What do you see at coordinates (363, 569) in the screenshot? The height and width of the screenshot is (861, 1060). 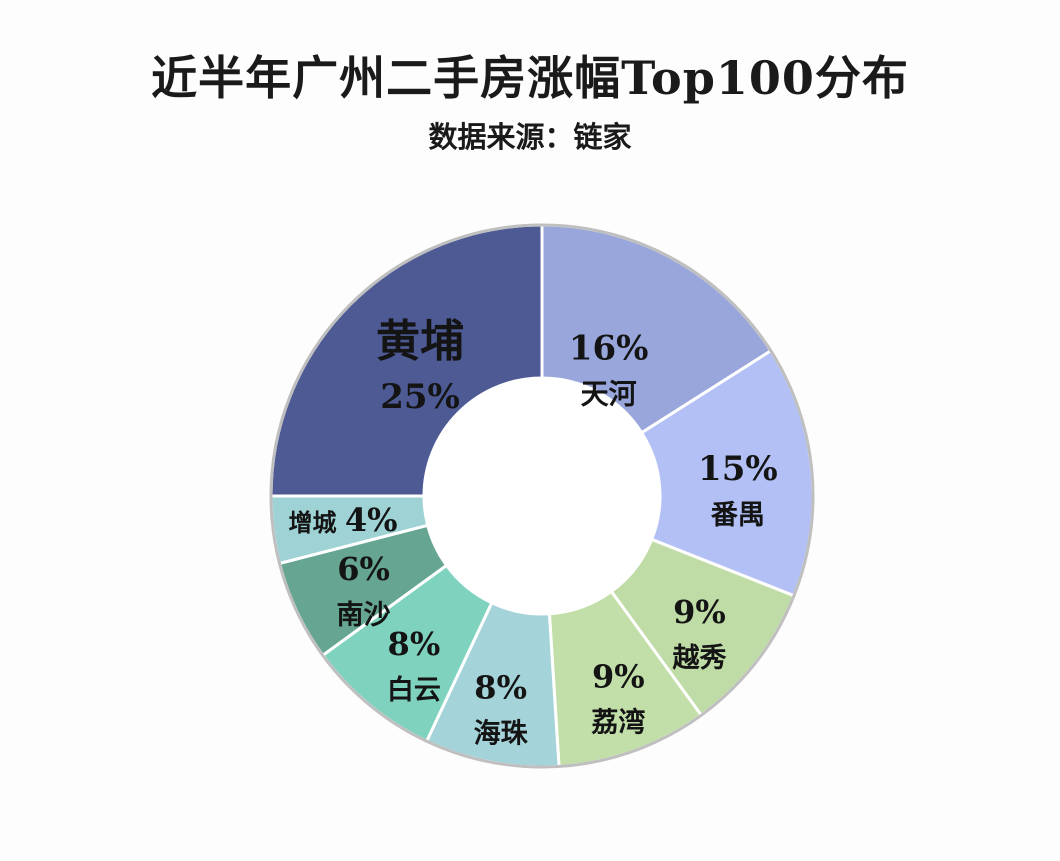 I see `slice-value-南沙: 6%` at bounding box center [363, 569].